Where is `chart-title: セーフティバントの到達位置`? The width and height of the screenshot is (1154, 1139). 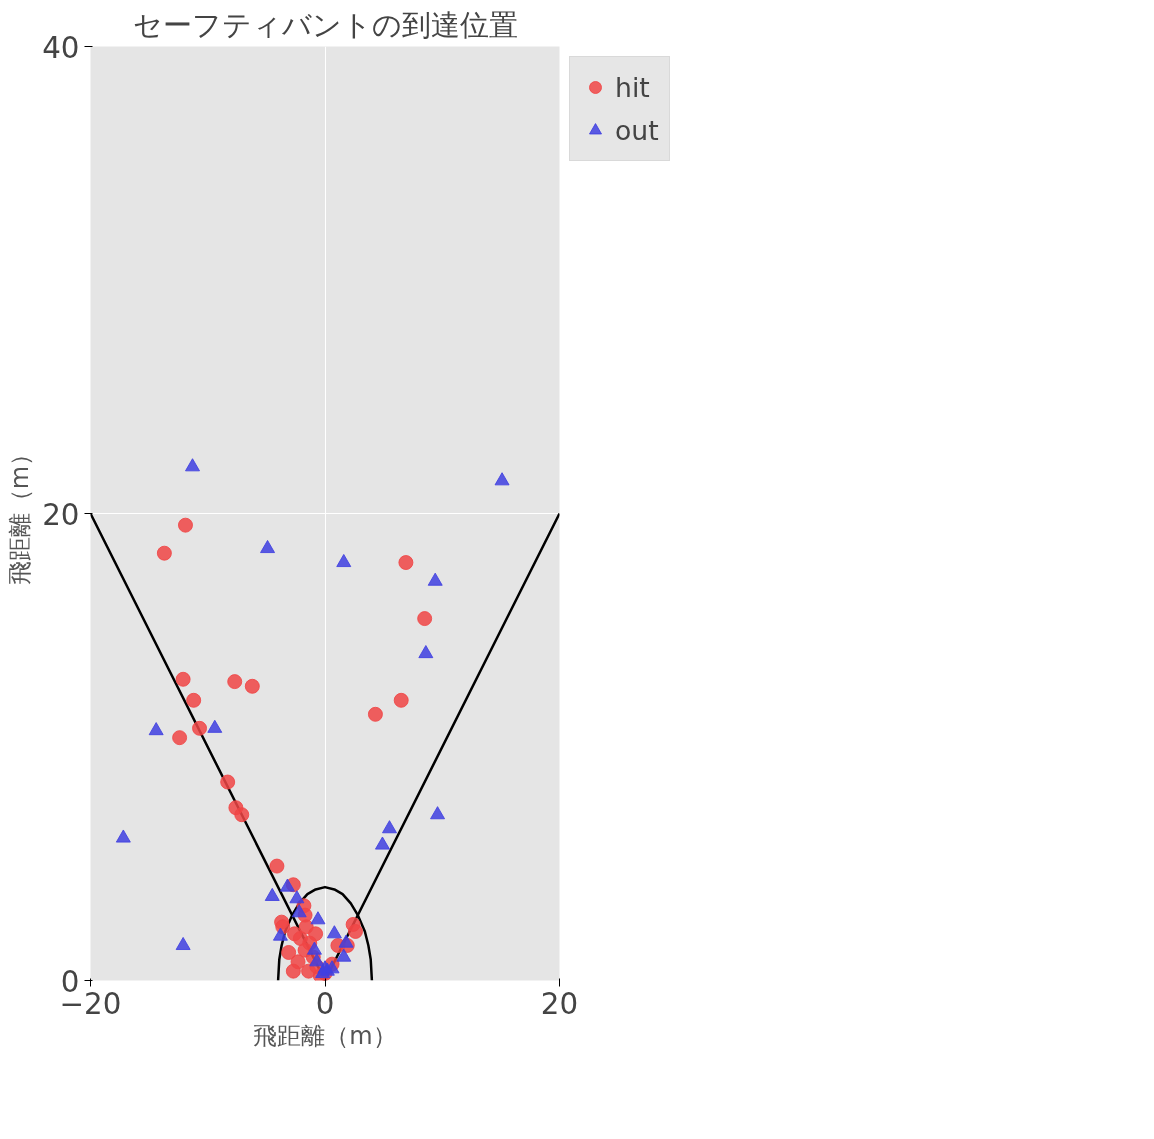
chart-title: セーフティバントの到達位置 is located at coordinates (325, 24).